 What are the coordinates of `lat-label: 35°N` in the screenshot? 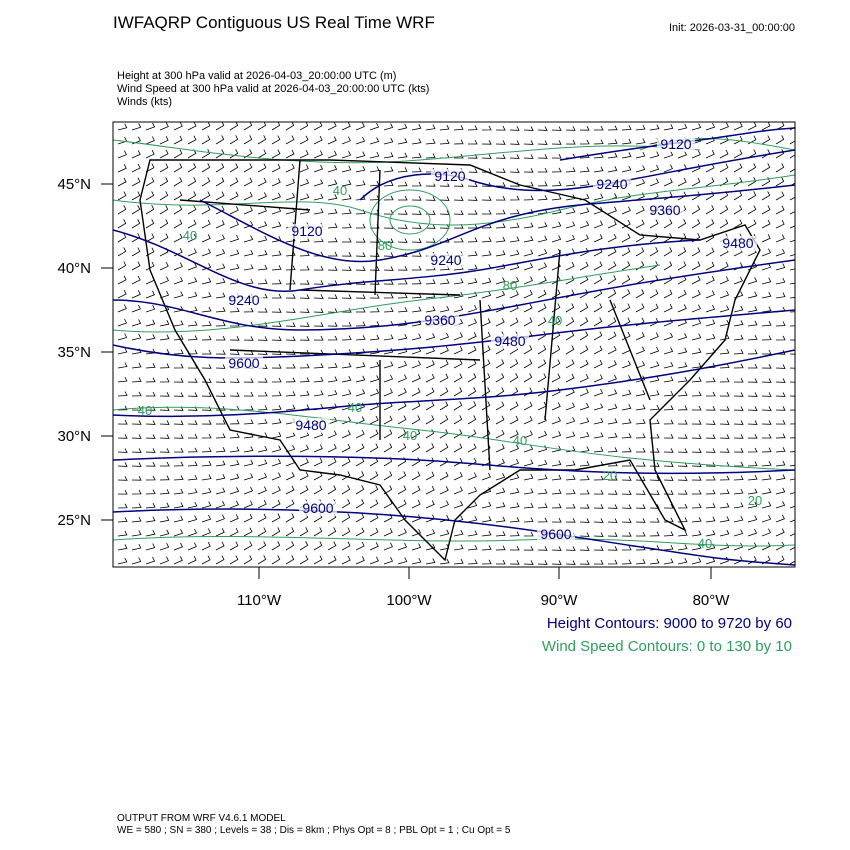 It's located at (74, 352).